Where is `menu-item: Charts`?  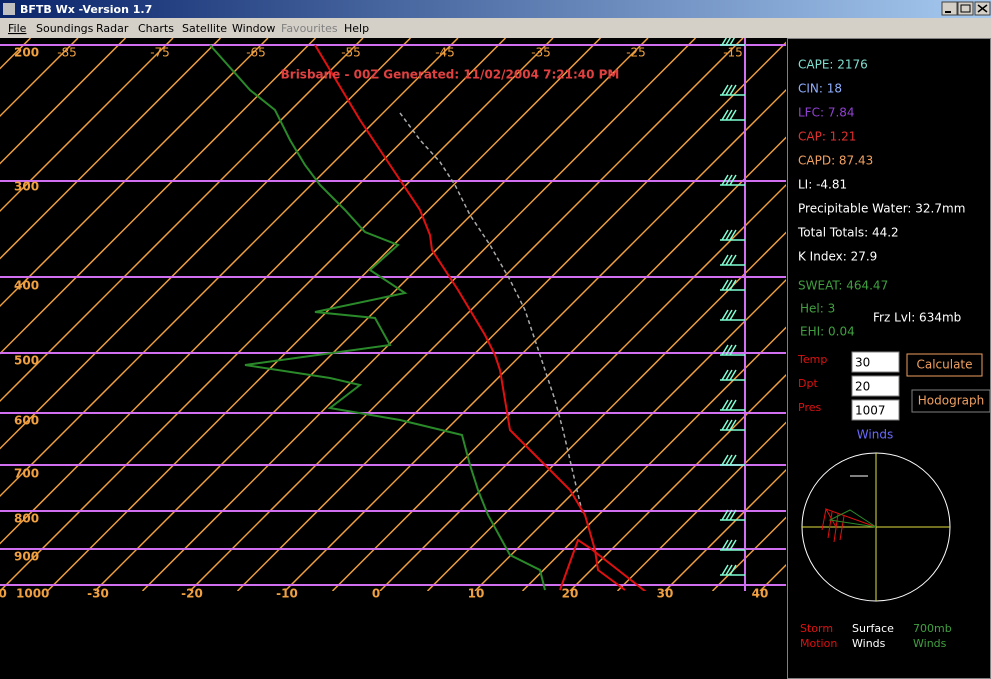 menu-item: Charts is located at coordinates (156, 28).